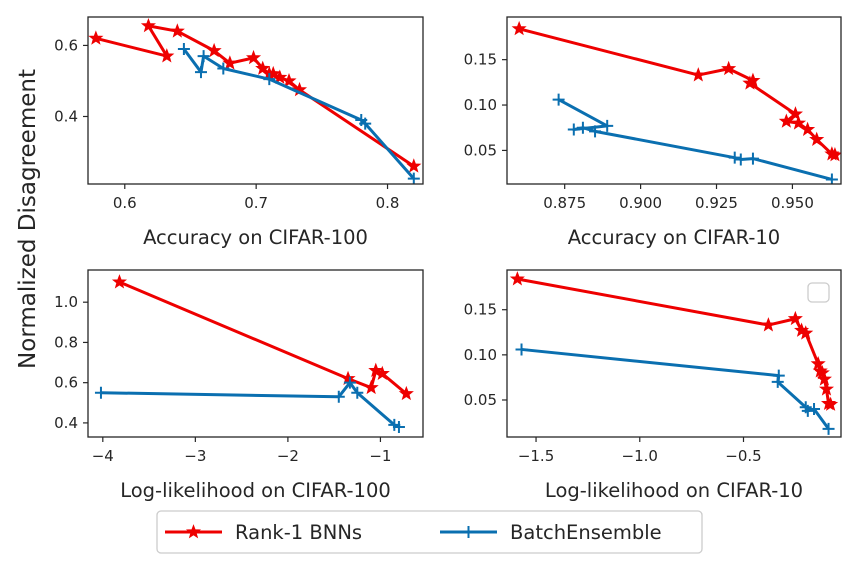 The height and width of the screenshot is (566, 859). What do you see at coordinates (716, 203) in the screenshot?
I see `x-tick-label: 0.925` at bounding box center [716, 203].